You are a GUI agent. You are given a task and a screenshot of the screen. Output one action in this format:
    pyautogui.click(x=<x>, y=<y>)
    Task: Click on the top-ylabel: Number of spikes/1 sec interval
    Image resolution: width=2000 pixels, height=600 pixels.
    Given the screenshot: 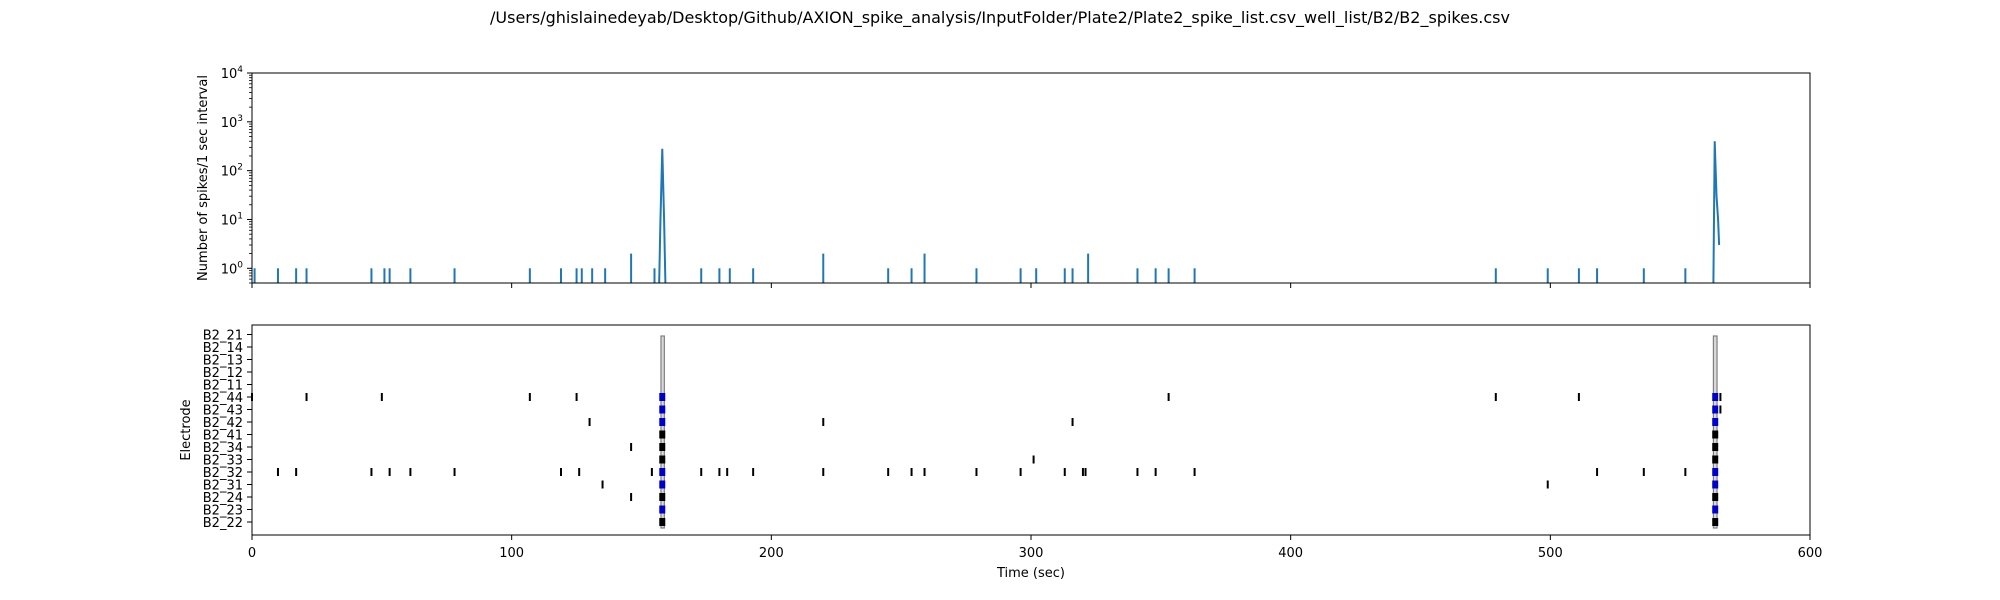 What is the action you would take?
    pyautogui.click(x=203, y=178)
    